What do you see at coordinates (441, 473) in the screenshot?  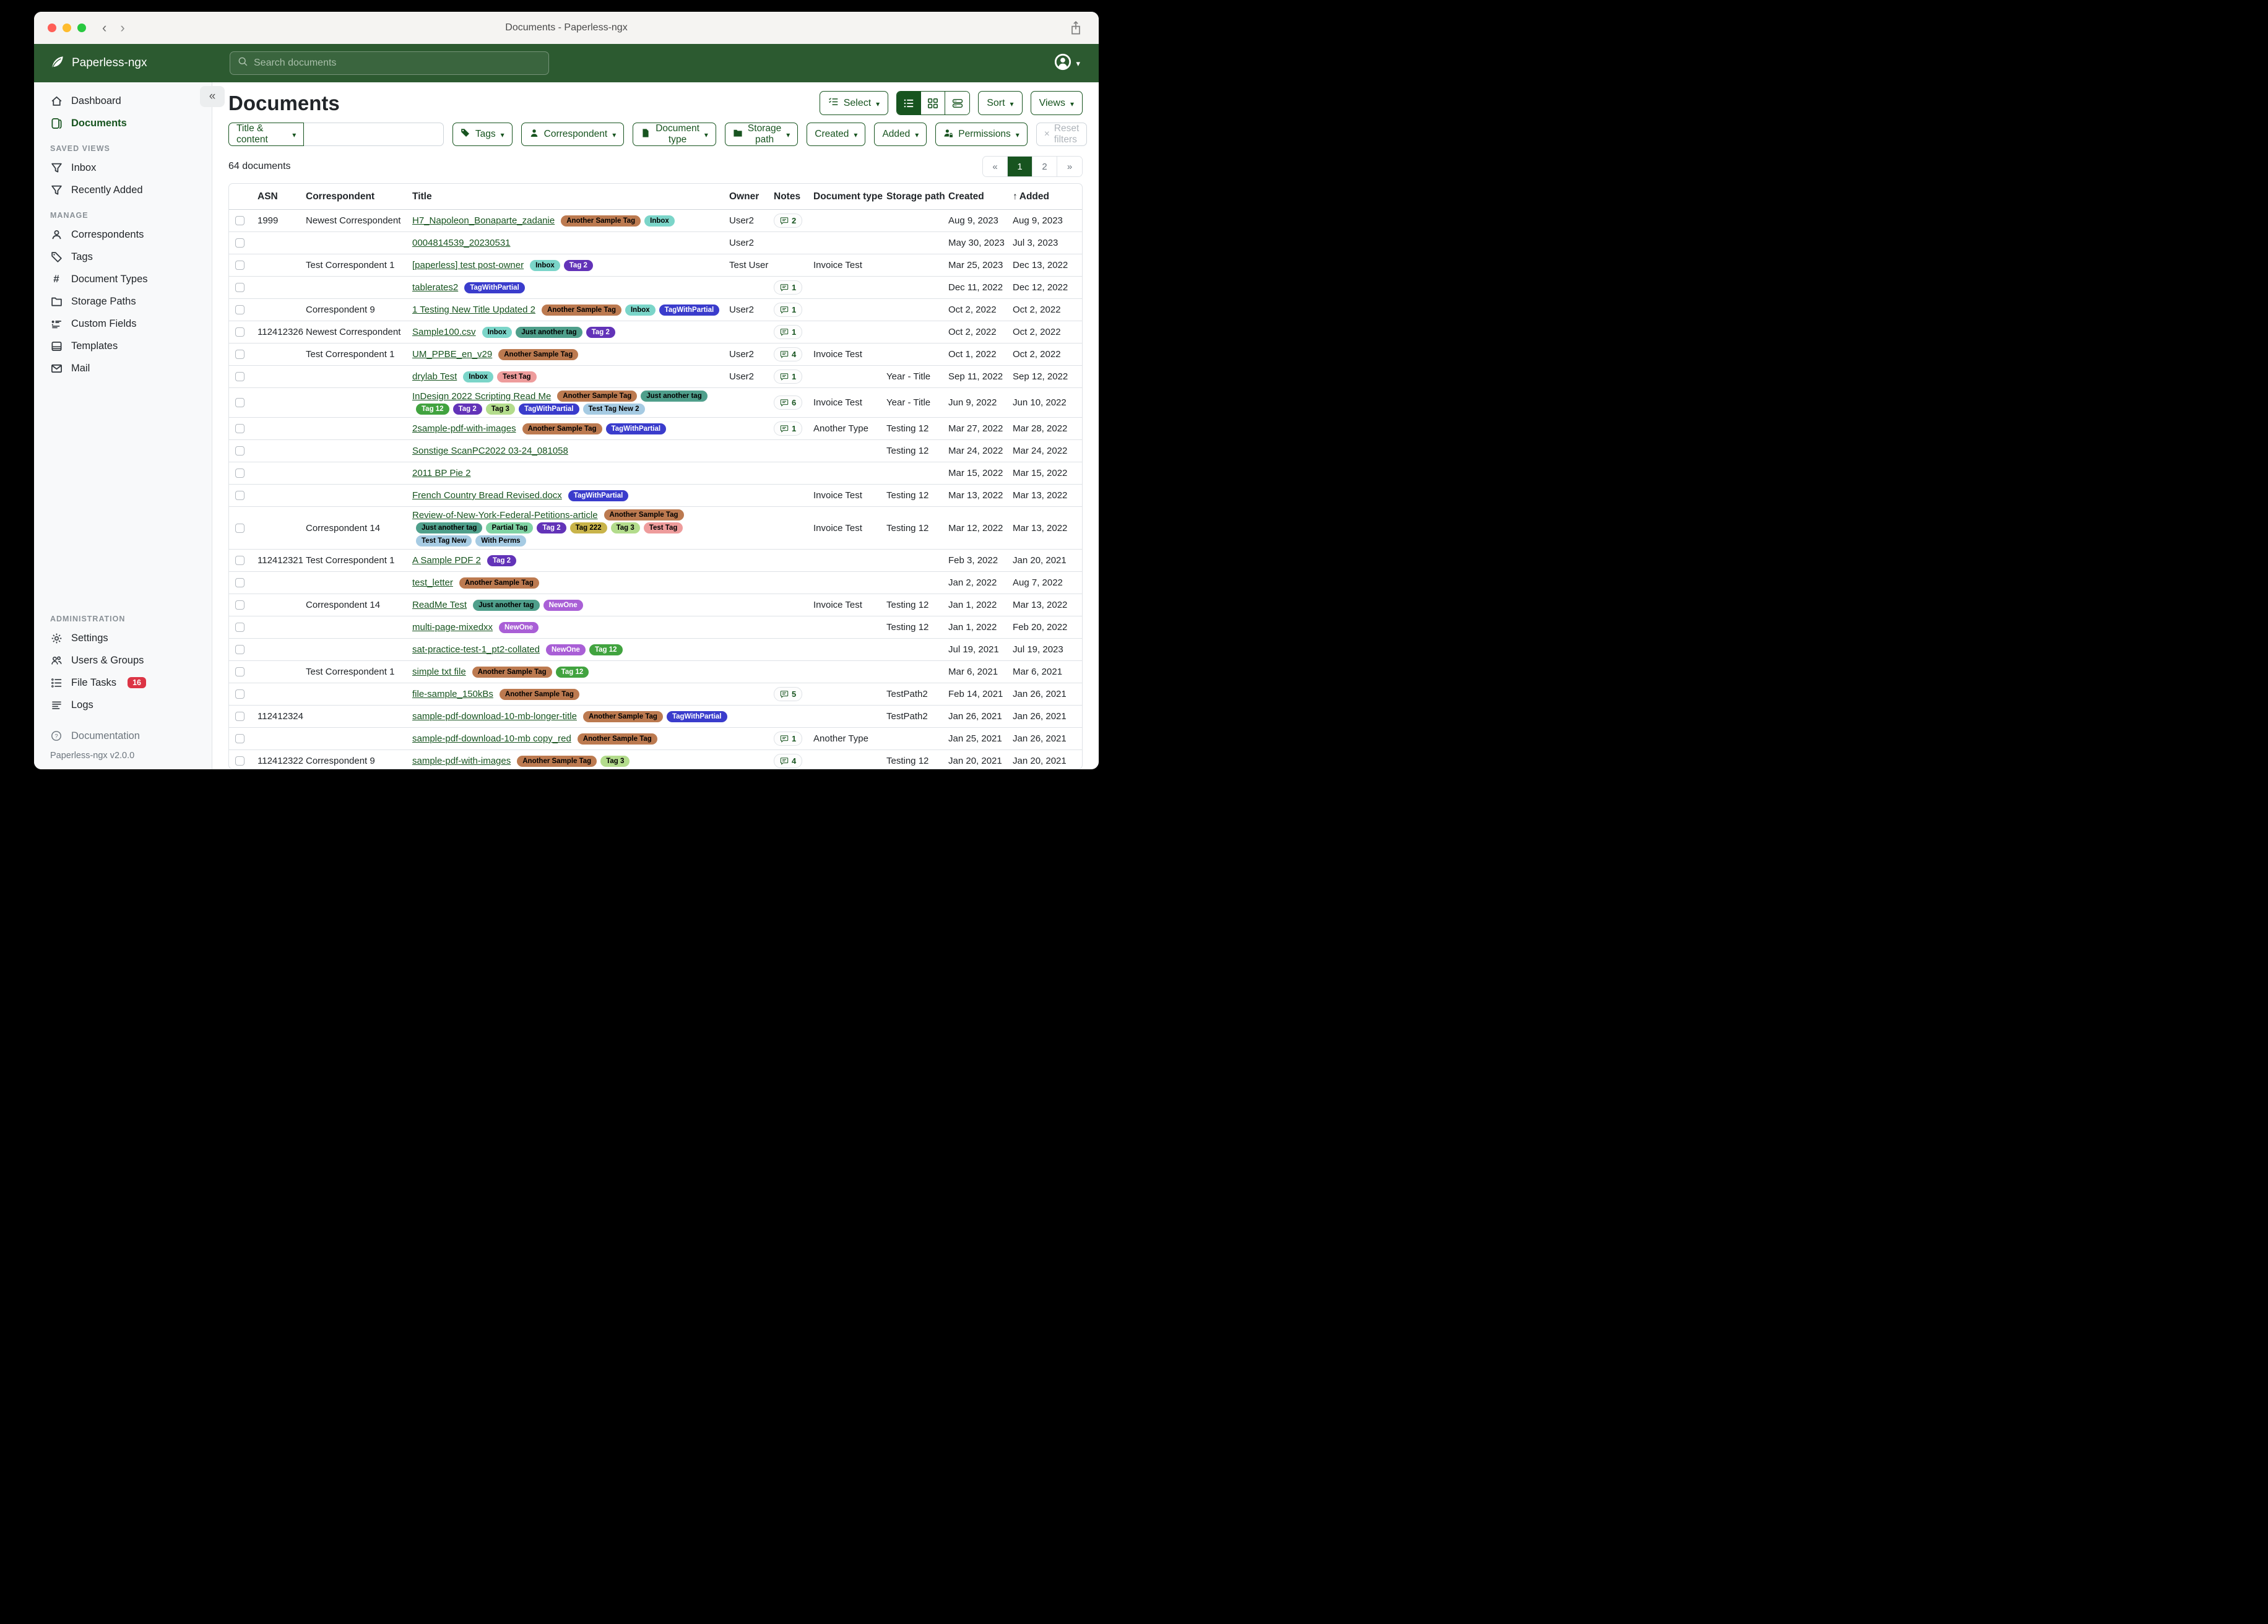 I see `document-title-link: 2011 BP Pie 2` at bounding box center [441, 473].